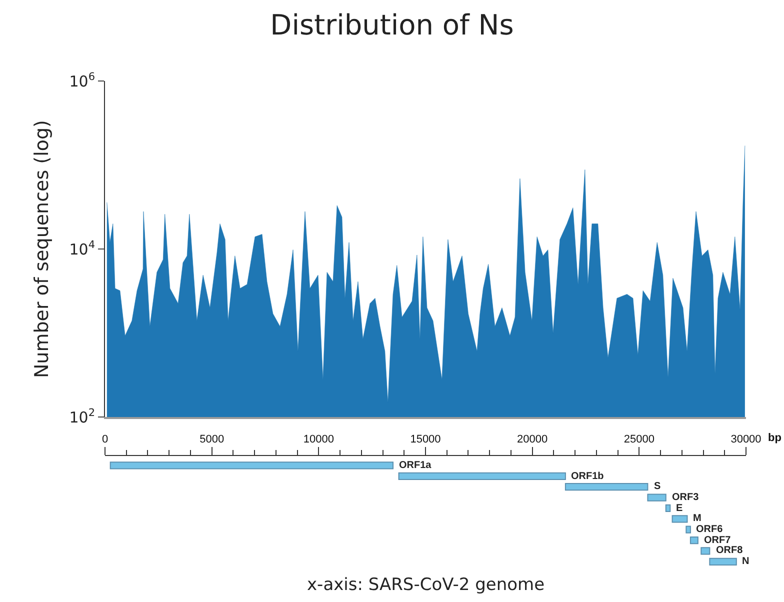 The image size is (784, 602). I want to click on x-tick-label: 30000, so click(746, 439).